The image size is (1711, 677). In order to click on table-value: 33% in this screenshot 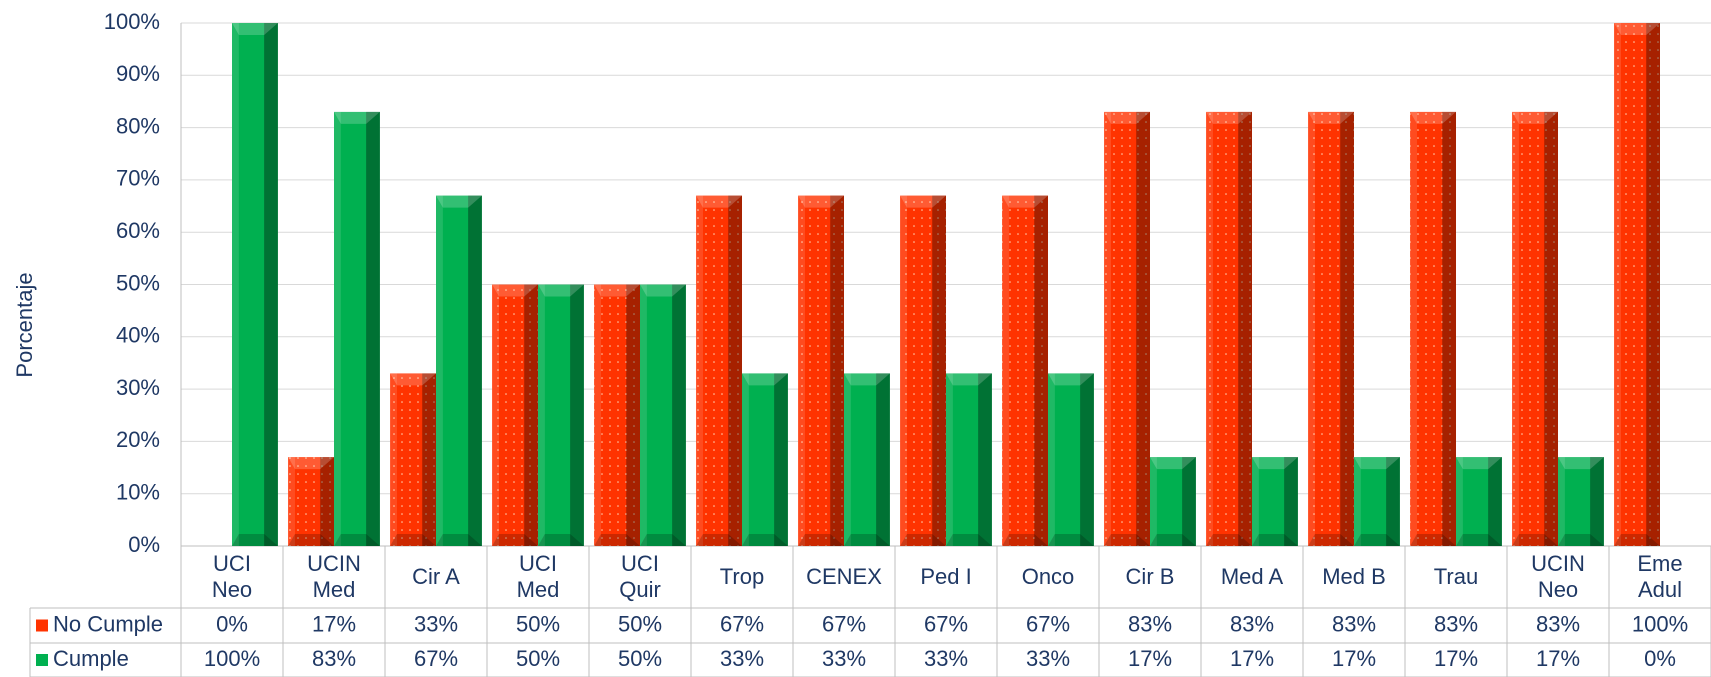, I will do `click(844, 658)`.